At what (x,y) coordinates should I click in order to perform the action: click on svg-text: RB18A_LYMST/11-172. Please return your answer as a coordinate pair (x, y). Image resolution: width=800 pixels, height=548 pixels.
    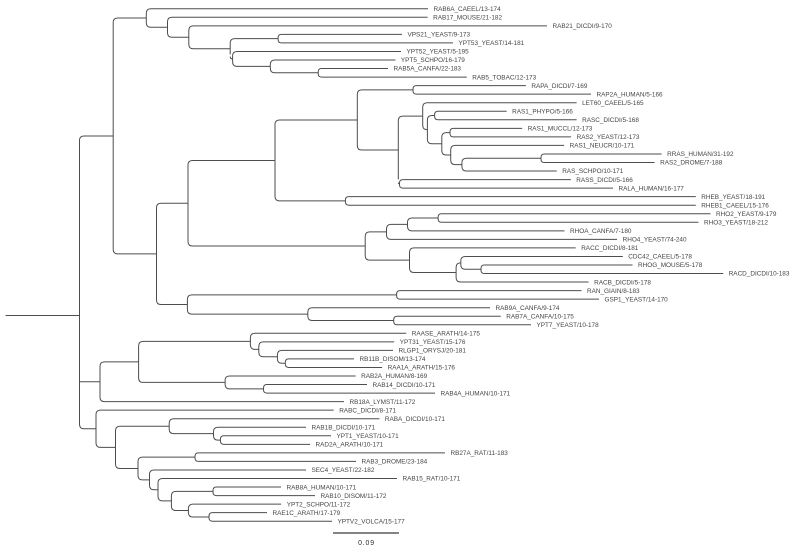
    Looking at the image, I should click on (383, 402).